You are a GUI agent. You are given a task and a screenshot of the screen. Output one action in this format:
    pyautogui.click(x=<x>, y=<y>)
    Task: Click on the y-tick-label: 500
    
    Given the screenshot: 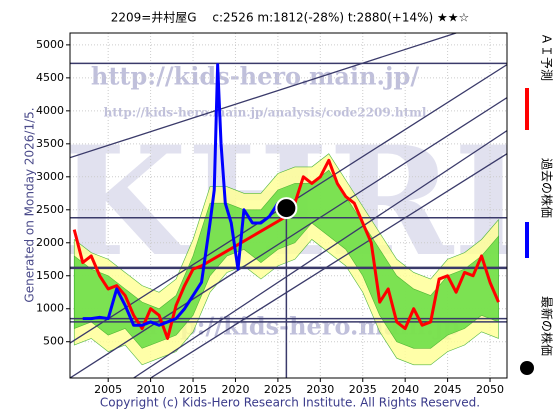 What is the action you would take?
    pyautogui.click(x=53, y=341)
    